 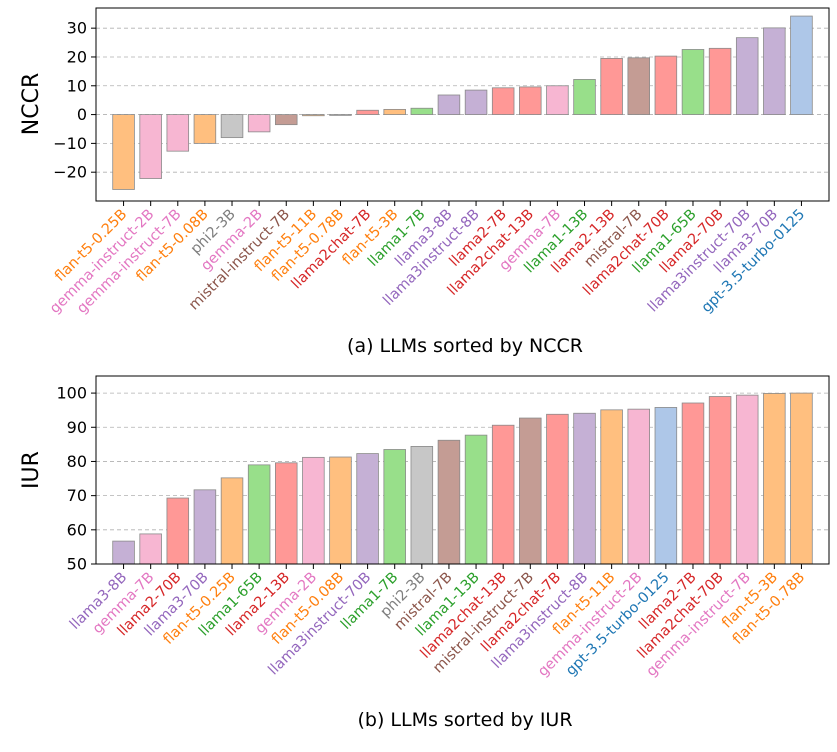 What do you see at coordinates (74, 100) in the screenshot?
I see `y-axis: −20 −10 0 10 20 30` at bounding box center [74, 100].